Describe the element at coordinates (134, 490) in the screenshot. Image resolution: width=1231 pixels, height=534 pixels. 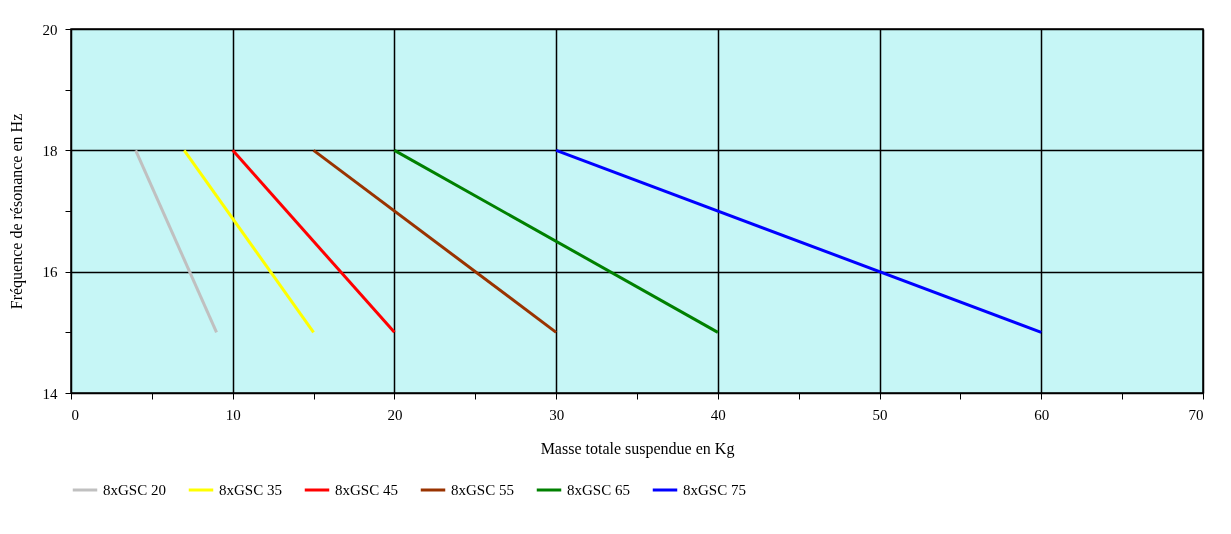
I see `legend-label: 8xGSC 20` at that location.